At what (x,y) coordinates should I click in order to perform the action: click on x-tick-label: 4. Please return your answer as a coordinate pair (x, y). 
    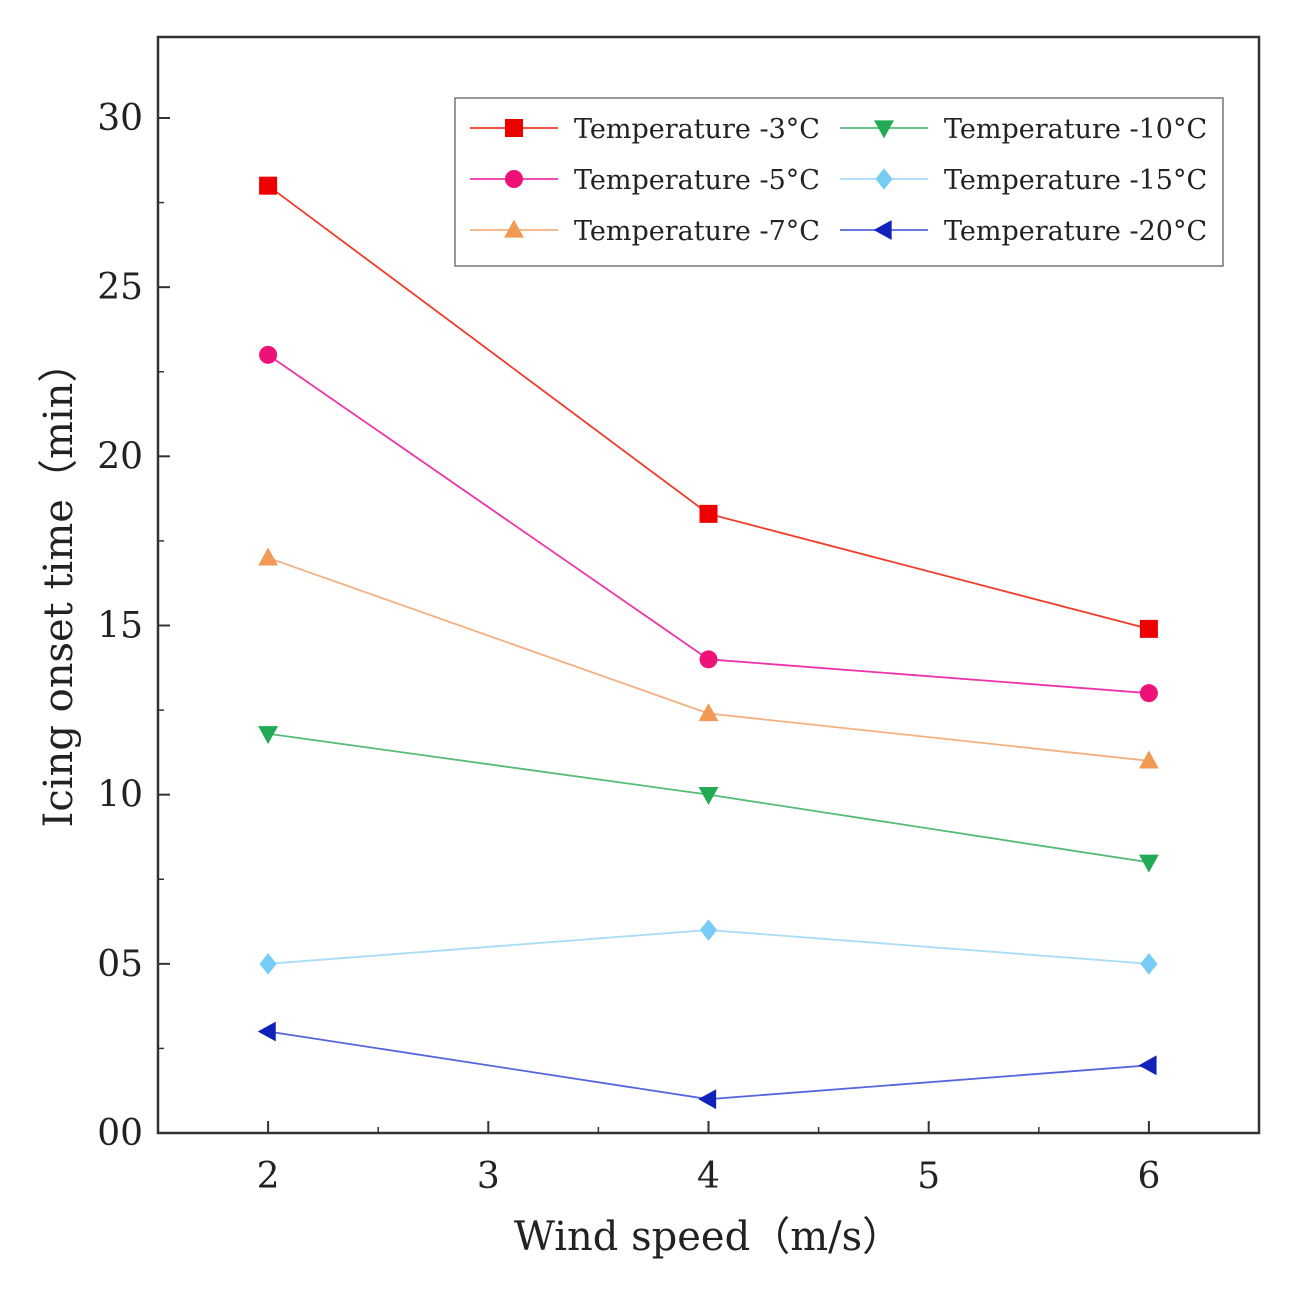
    Looking at the image, I should click on (708, 1176).